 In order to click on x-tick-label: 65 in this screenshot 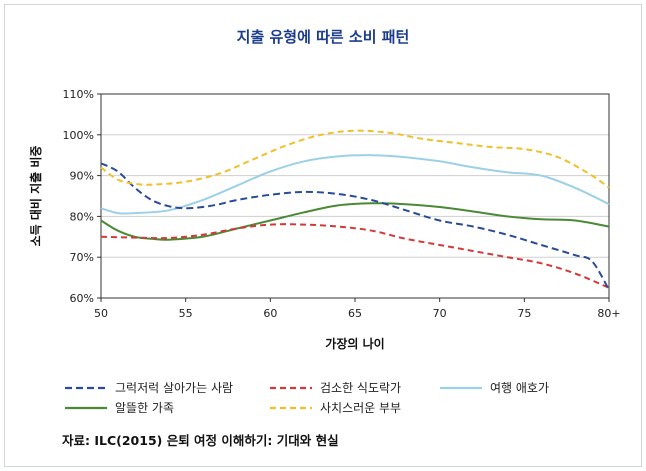, I will do `click(355, 313)`.